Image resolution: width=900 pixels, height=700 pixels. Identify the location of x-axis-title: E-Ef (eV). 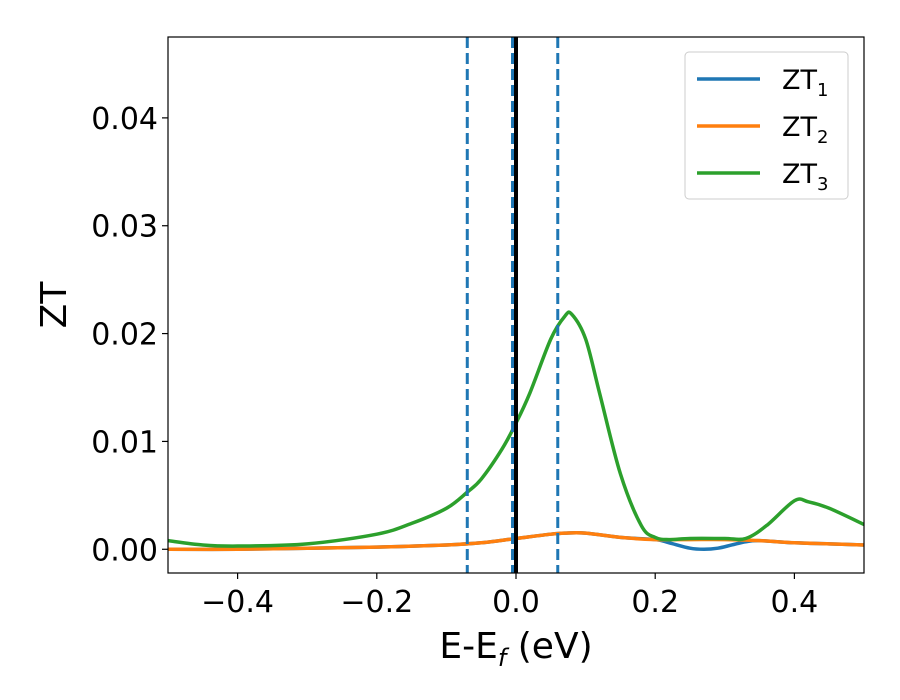
(515, 649).